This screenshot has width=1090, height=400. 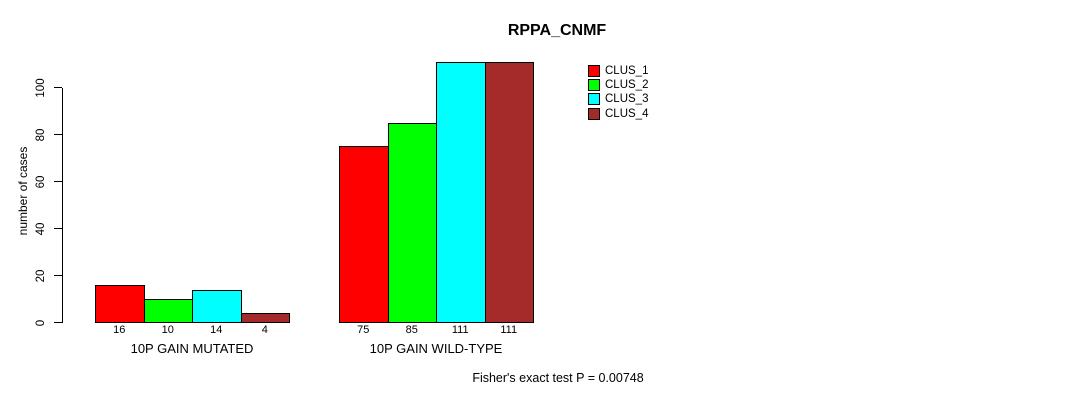 What do you see at coordinates (41, 275) in the screenshot?
I see `y-tick-label: 20` at bounding box center [41, 275].